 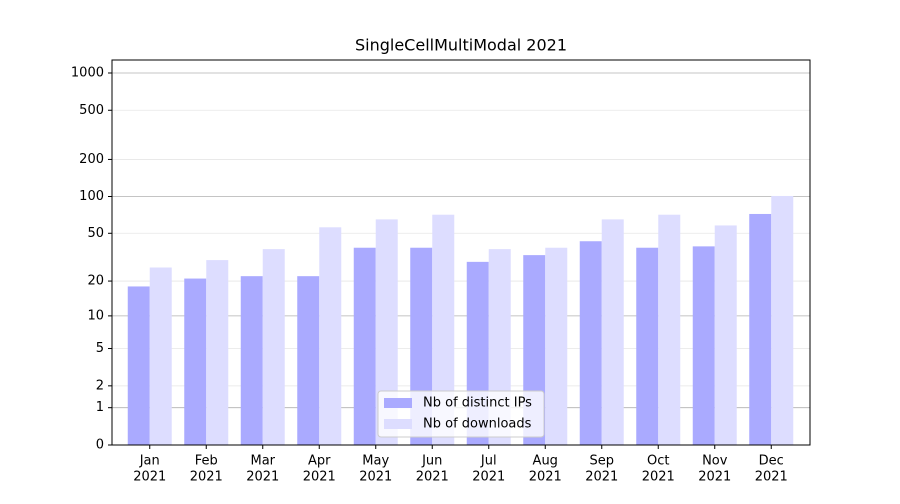 I want to click on y-tick-label: 10, so click(x=95, y=315).